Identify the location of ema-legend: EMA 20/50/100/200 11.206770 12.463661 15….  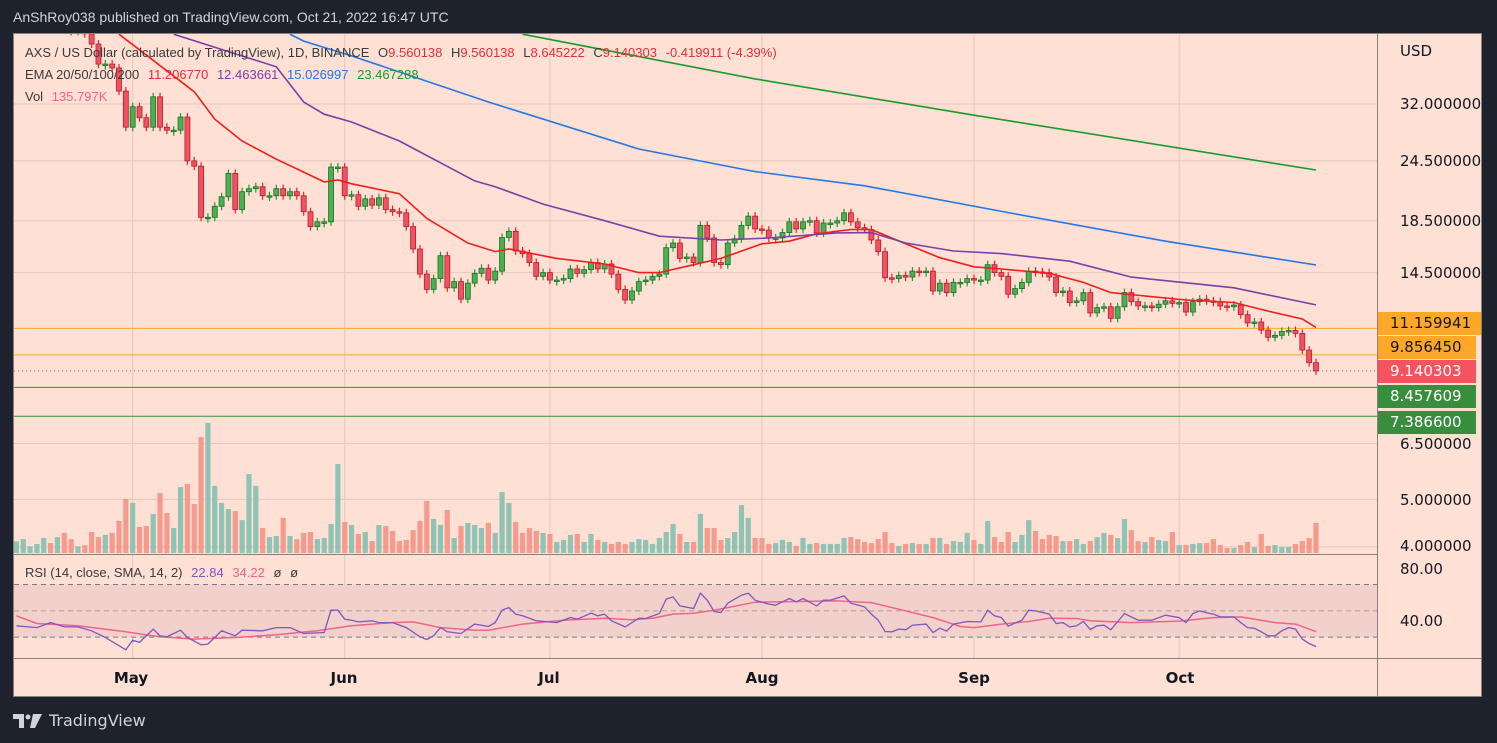
(224, 74).